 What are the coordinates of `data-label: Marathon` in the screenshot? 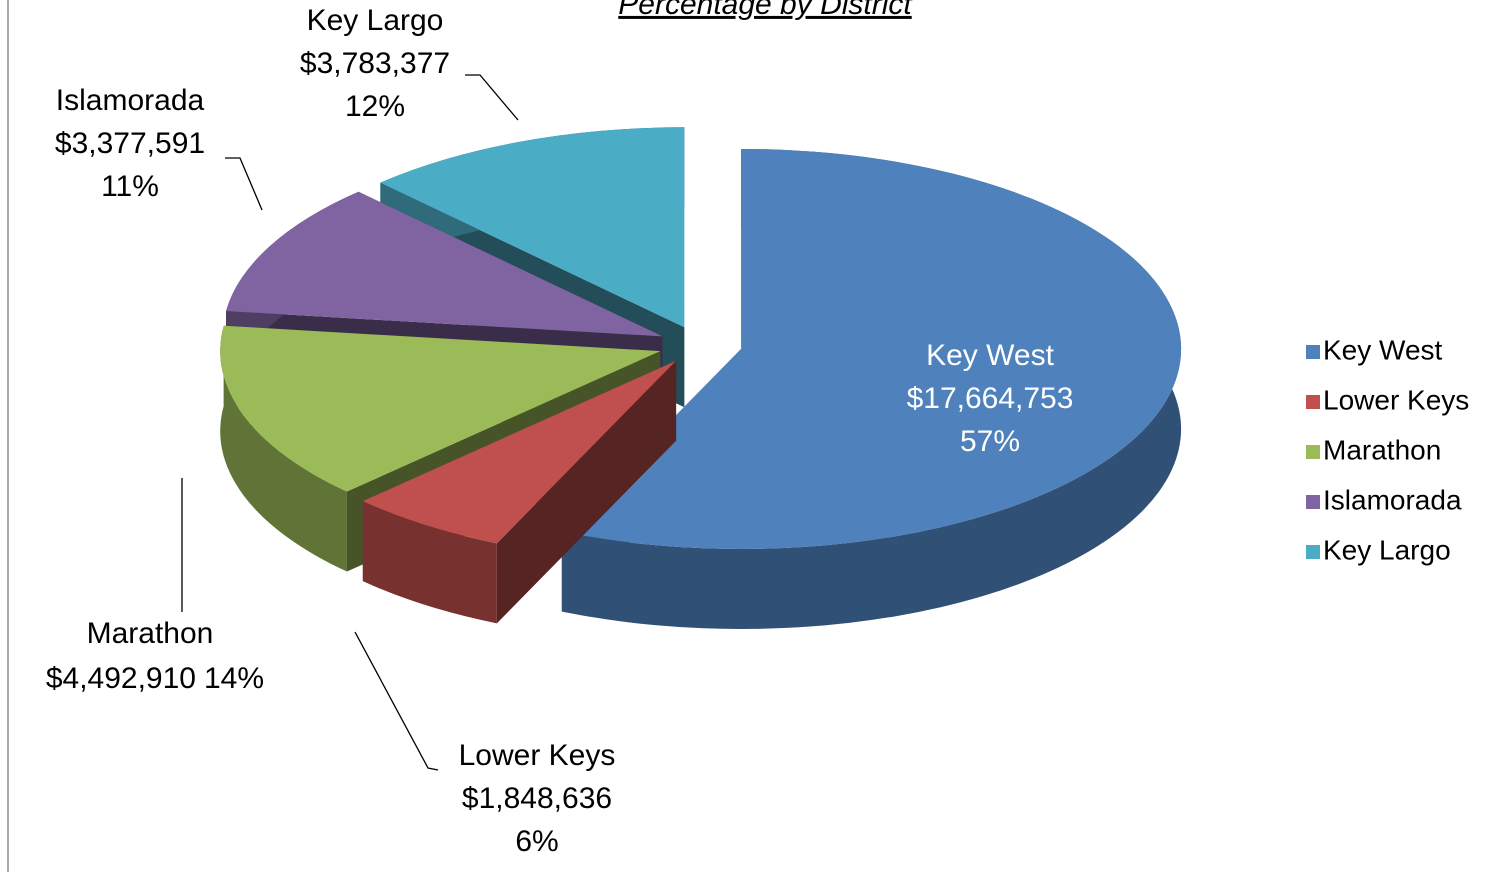 It's located at (150, 633).